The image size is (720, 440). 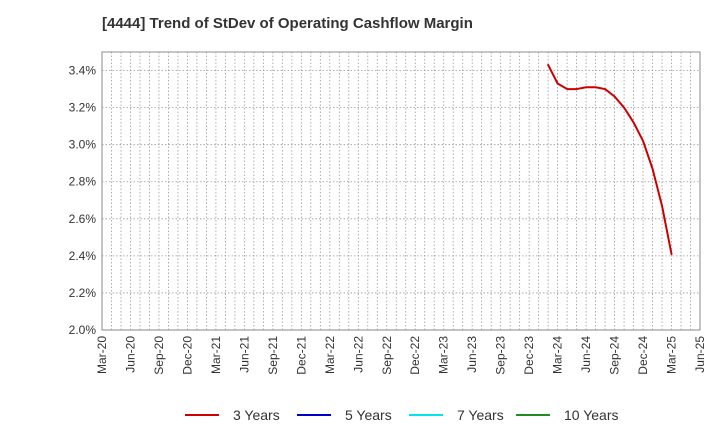 I want to click on legend-label-3-years: 3 Years, so click(x=256, y=415).